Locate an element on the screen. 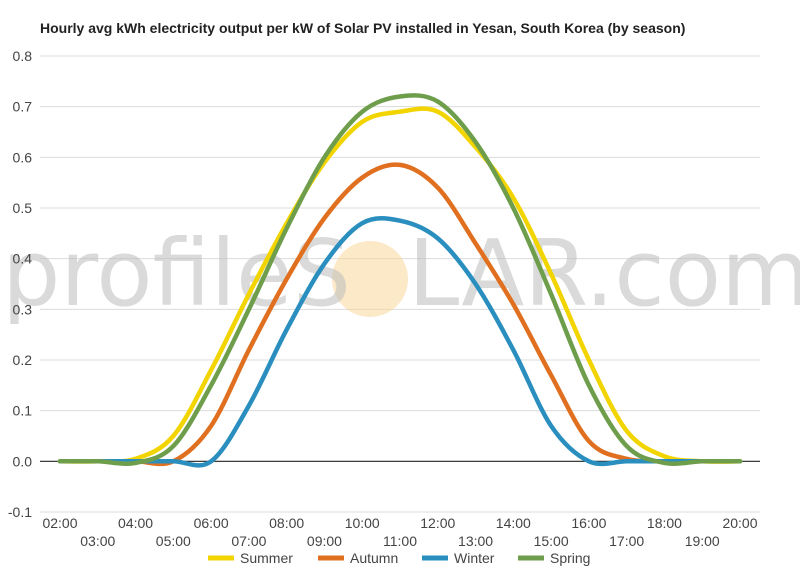  x-tick-label: 04:00 is located at coordinates (135, 523).